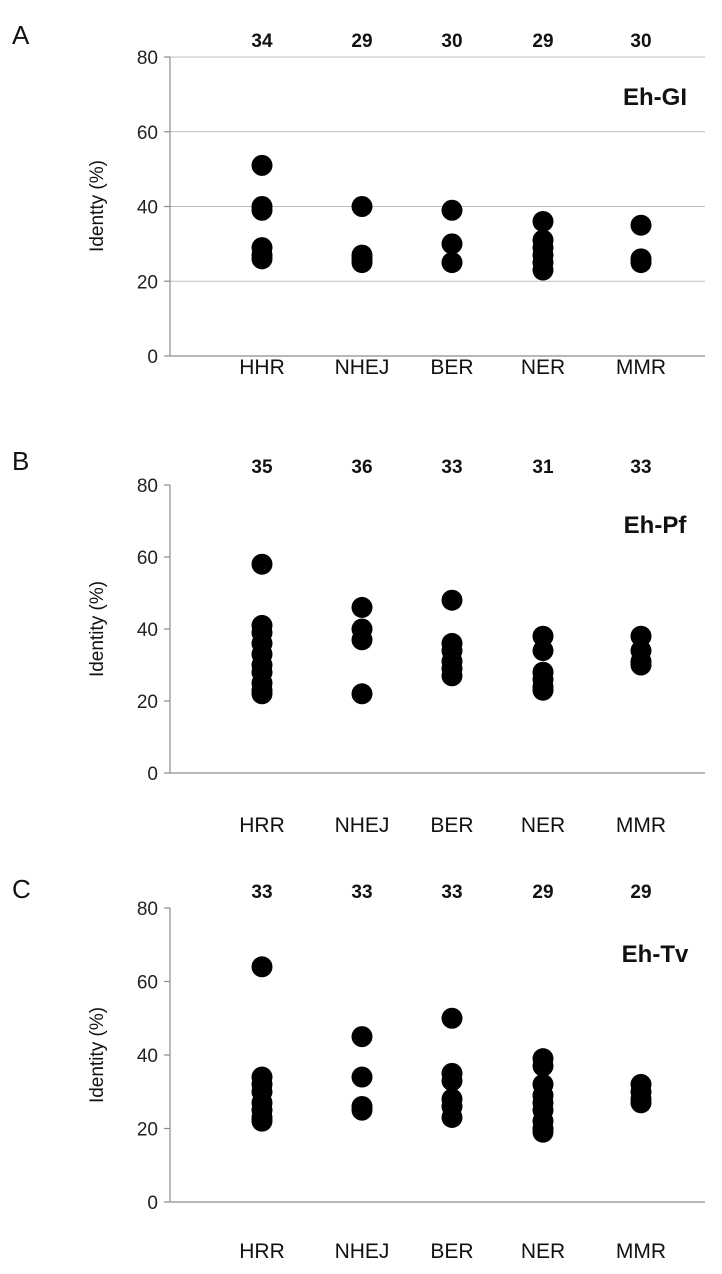  What do you see at coordinates (20, 461) in the screenshot?
I see `panel-letter: B` at bounding box center [20, 461].